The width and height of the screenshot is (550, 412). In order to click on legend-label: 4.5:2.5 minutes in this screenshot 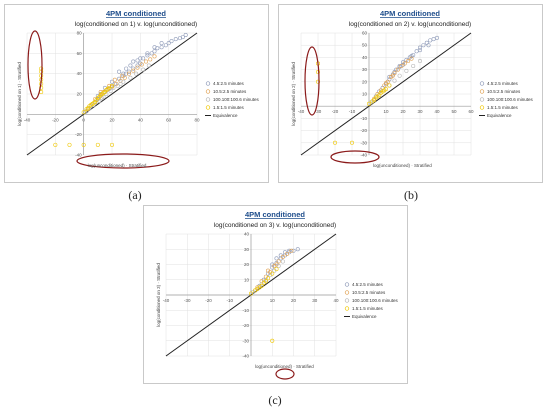, I will do `click(503, 83)`.